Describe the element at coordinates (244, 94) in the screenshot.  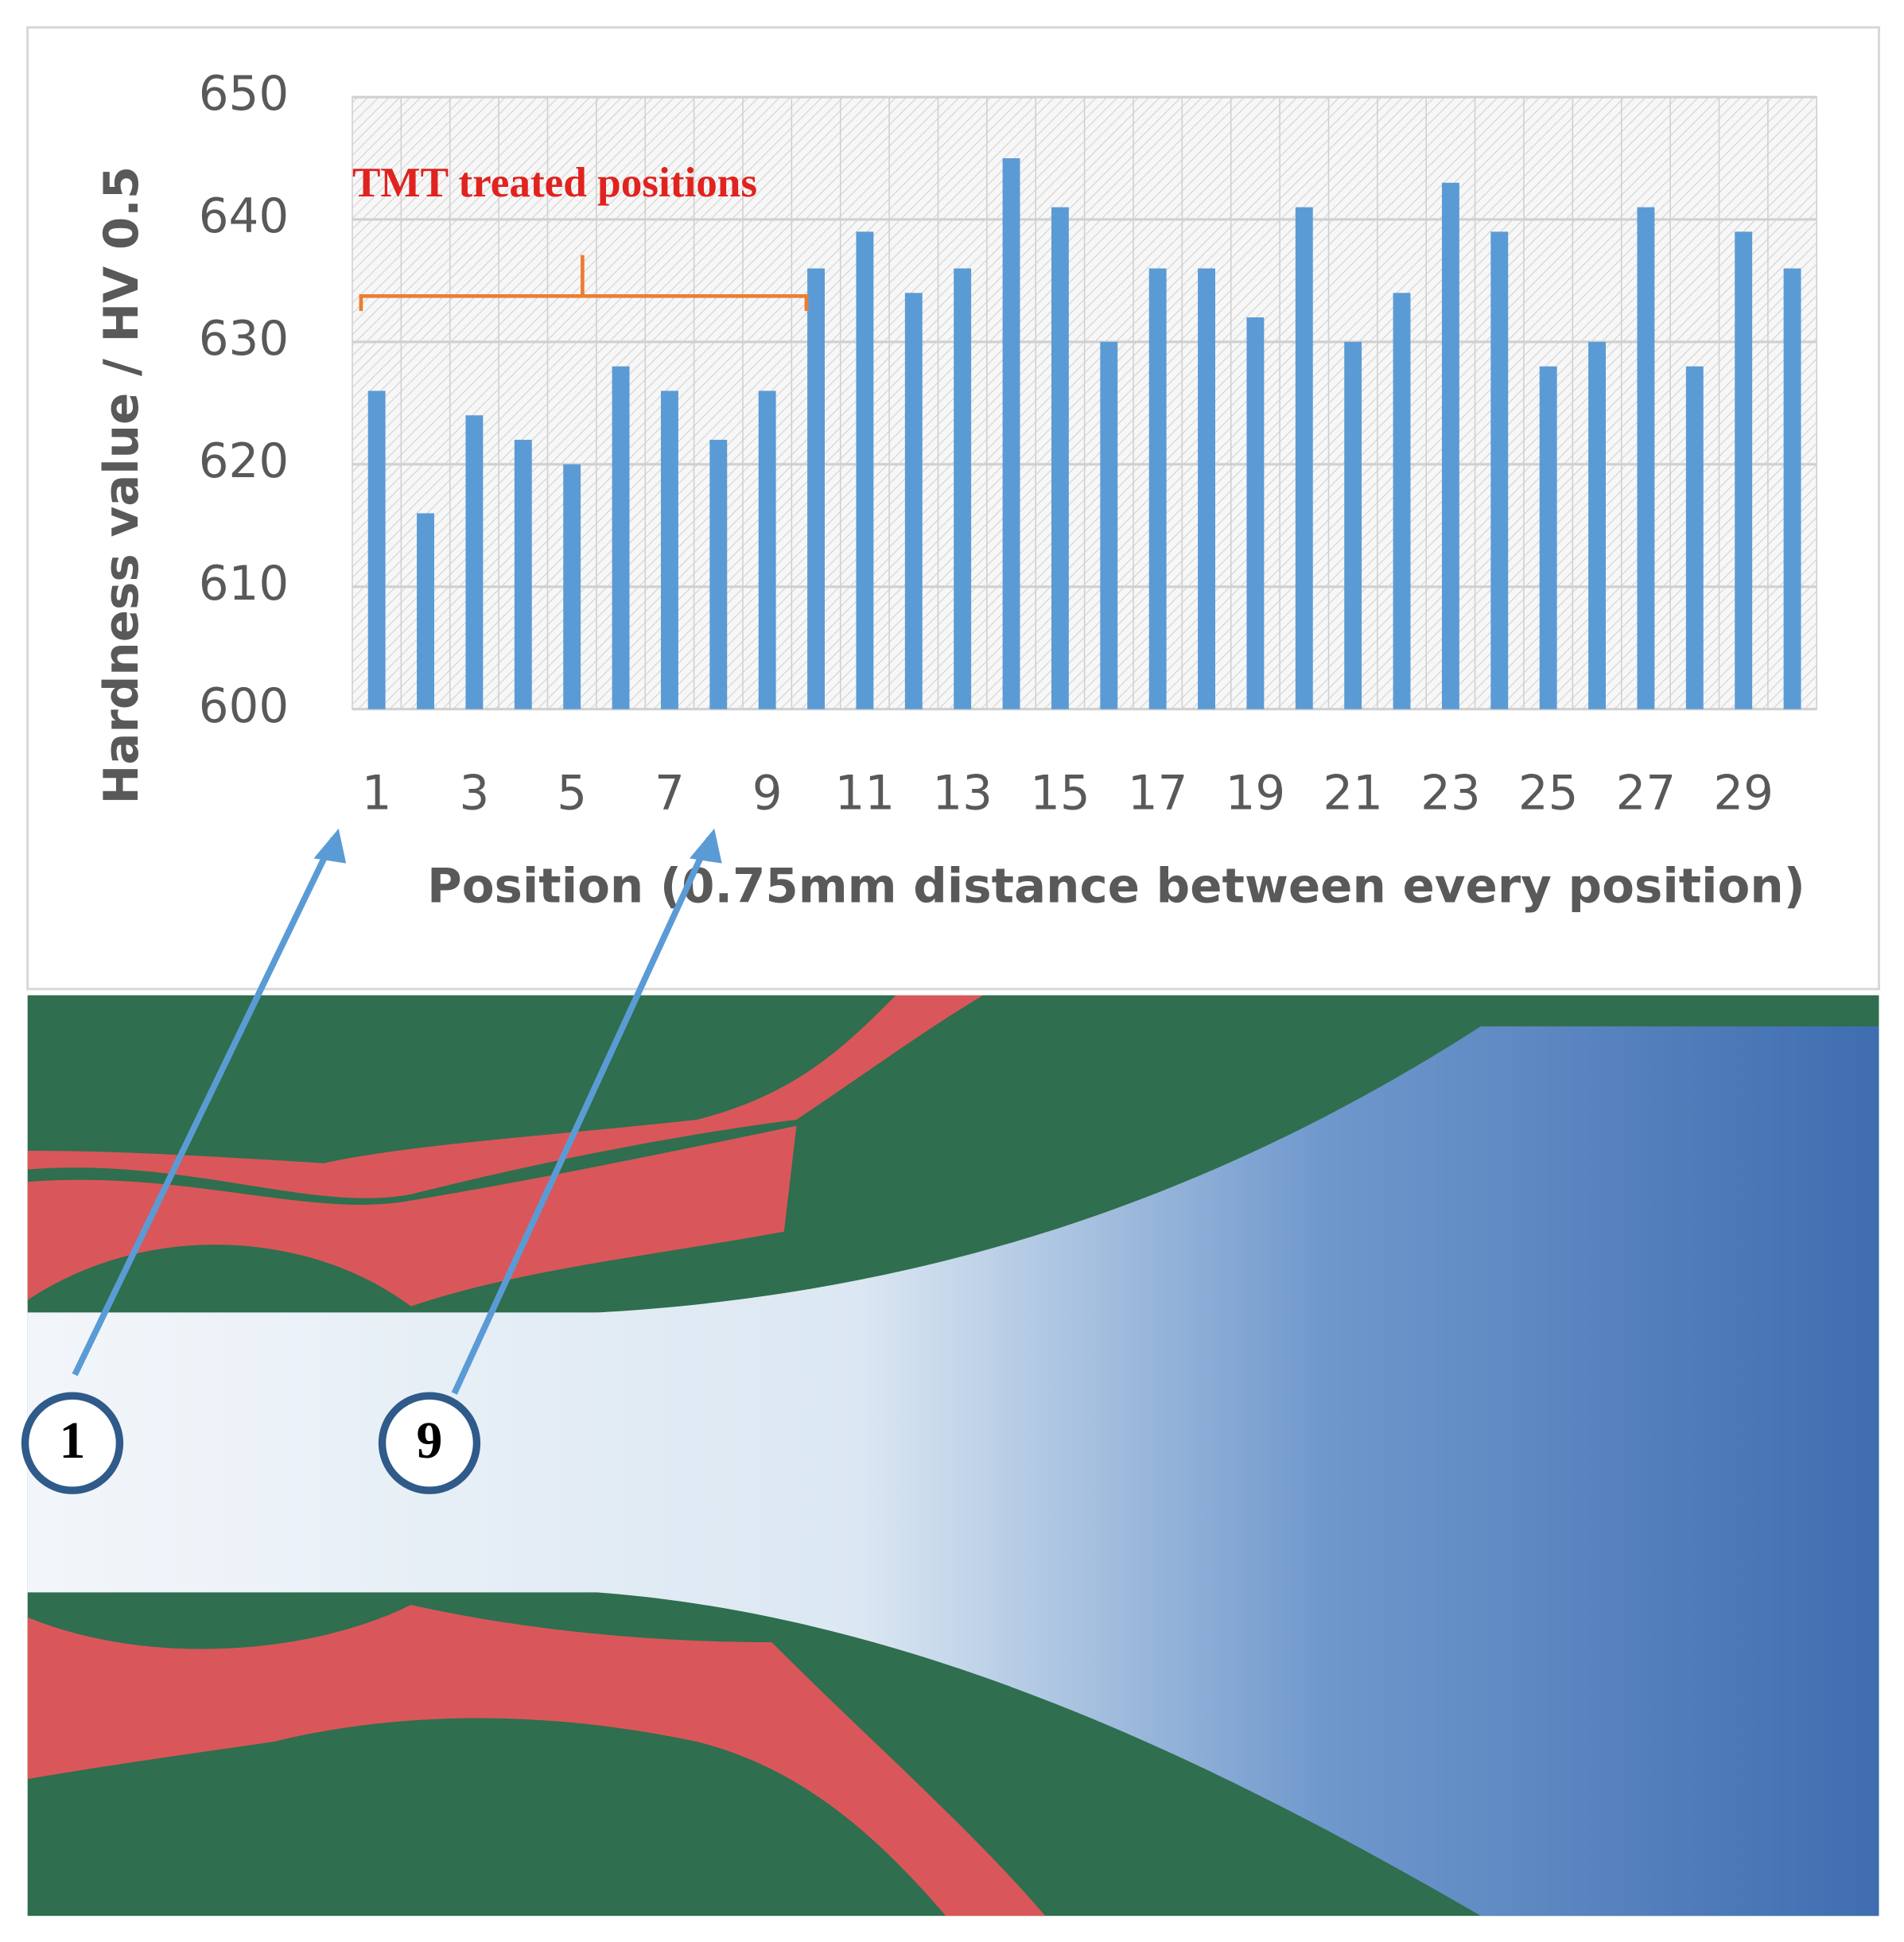
I see `y-tick-label: 650` at that location.